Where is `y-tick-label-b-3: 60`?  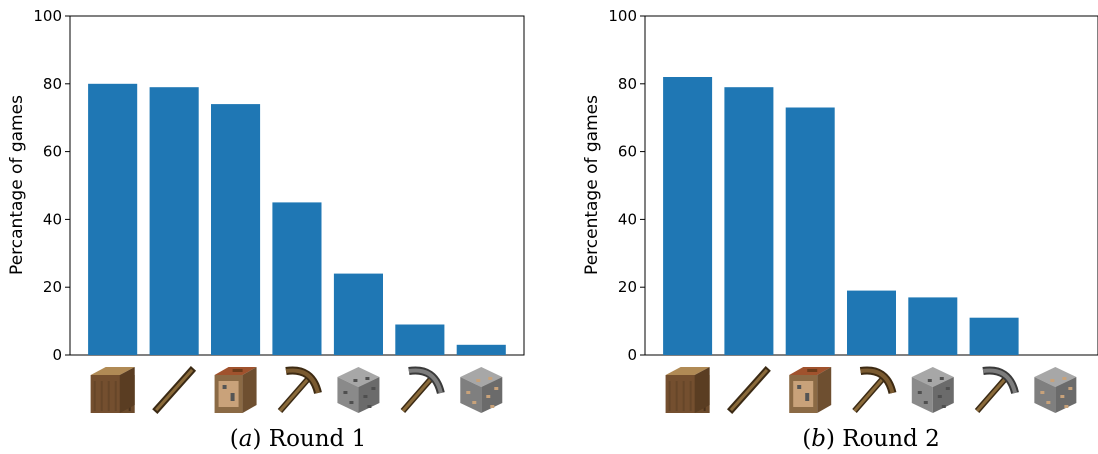 y-tick-label-b-3: 60 is located at coordinates (627, 152).